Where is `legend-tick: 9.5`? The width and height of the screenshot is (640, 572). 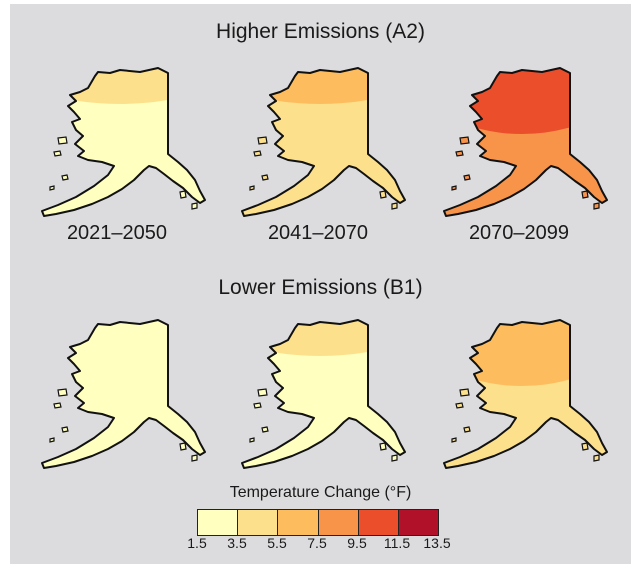
legend-tick: 9.5 is located at coordinates (357, 543).